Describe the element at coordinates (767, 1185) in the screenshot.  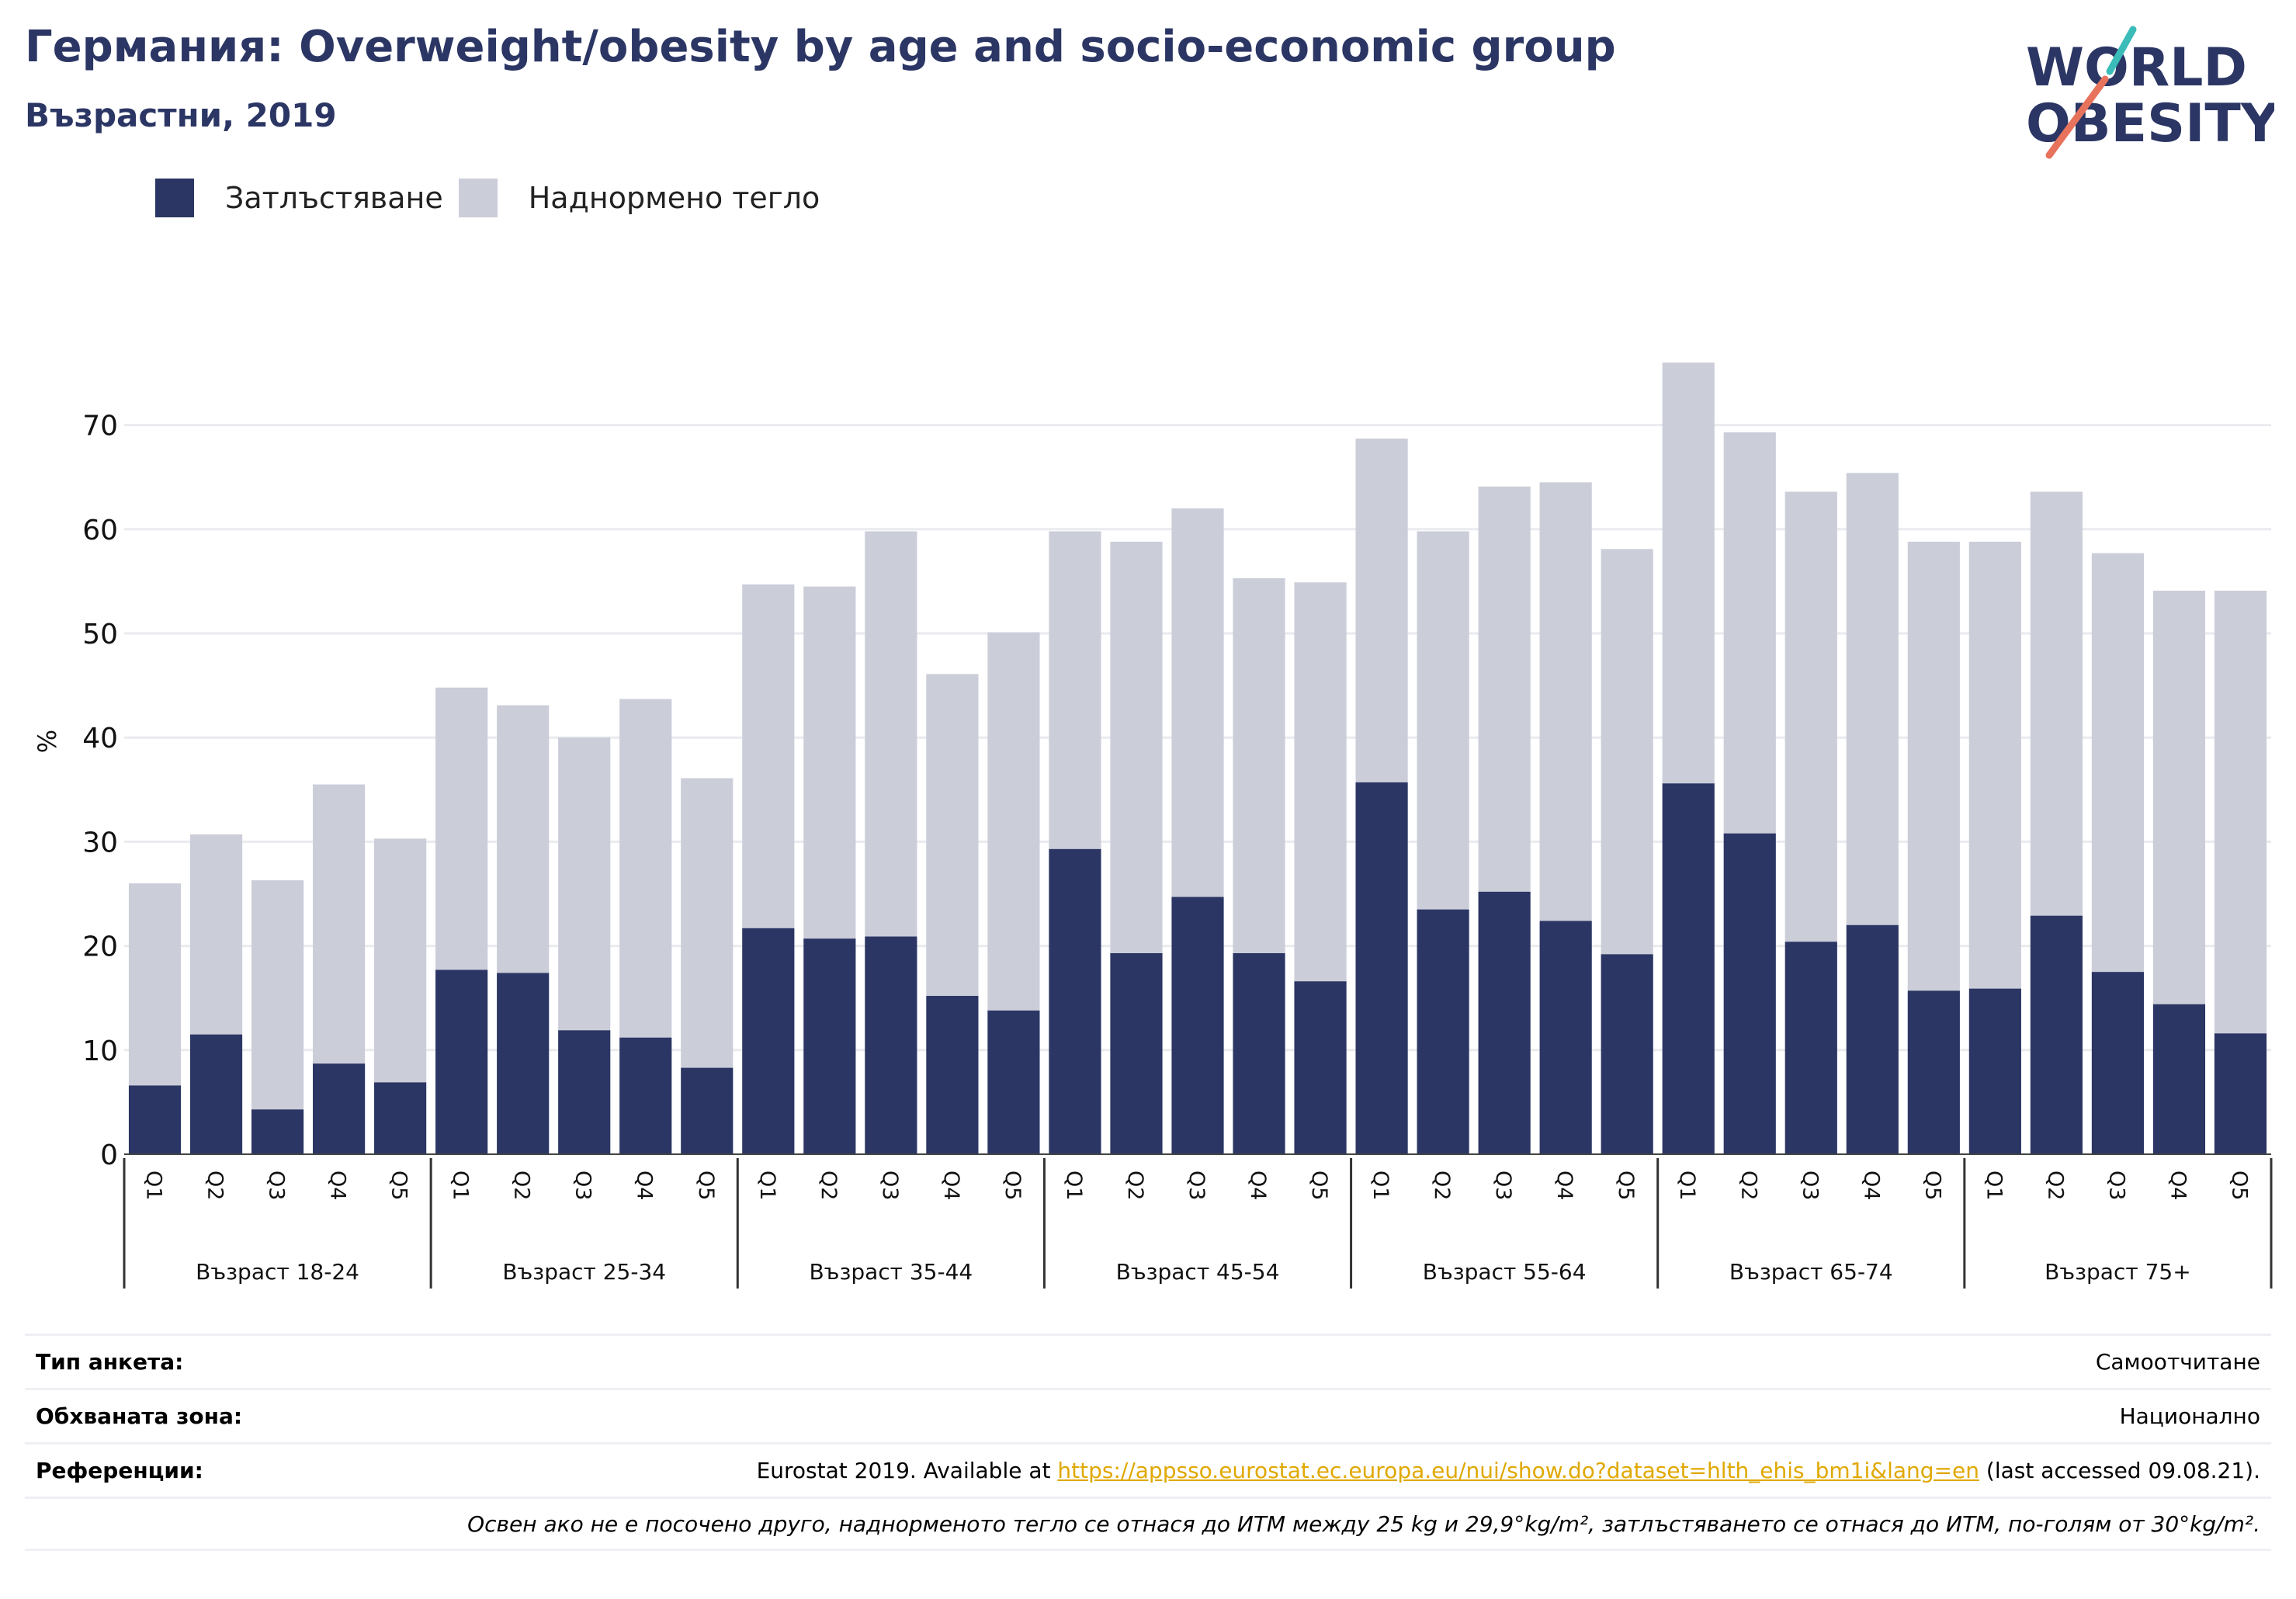
I see `x-tick-label-10: Q1` at that location.